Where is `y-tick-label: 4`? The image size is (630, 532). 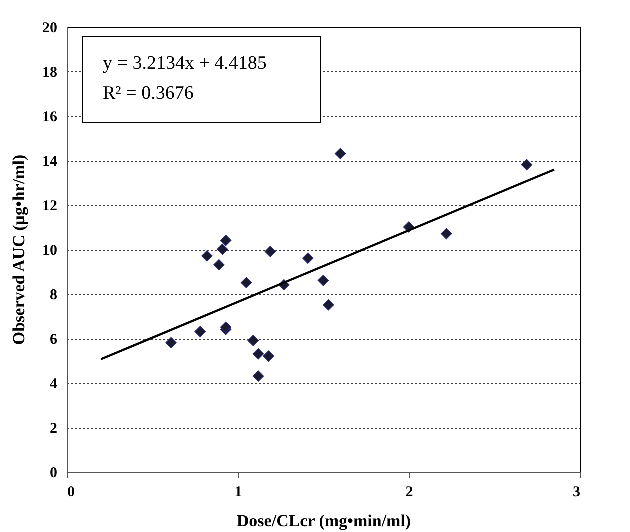 y-tick-label: 4 is located at coordinates (54, 384).